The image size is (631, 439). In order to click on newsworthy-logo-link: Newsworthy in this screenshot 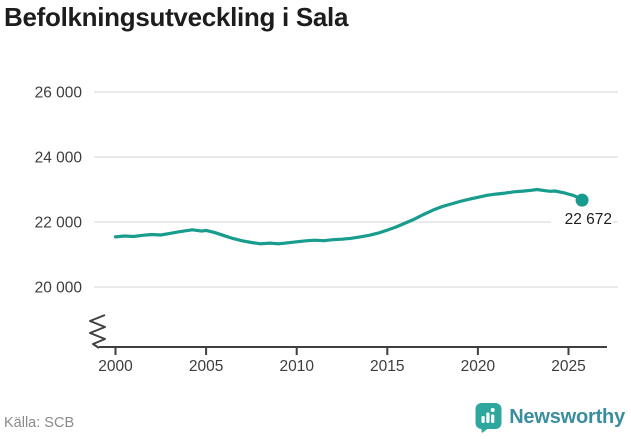, I will do `click(551, 417)`.